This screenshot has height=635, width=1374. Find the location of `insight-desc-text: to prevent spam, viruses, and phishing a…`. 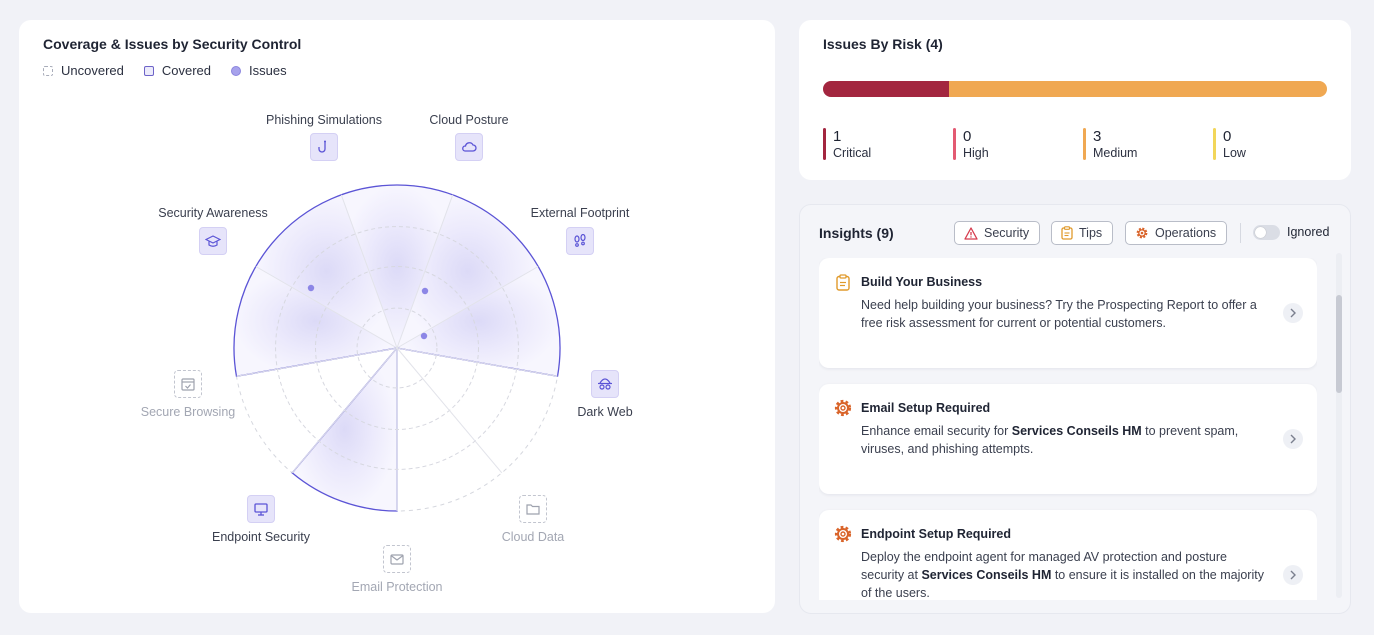

insight-desc-text: to prevent spam, viruses, and phishing a… is located at coordinates (1050, 440).